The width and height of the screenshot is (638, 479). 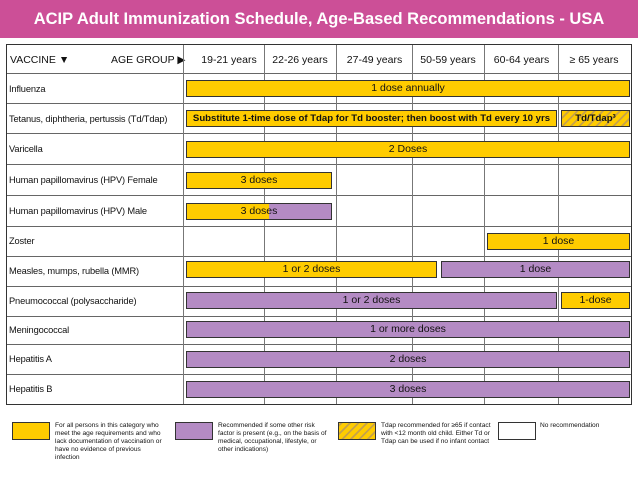 I want to click on vaccine-header: VACCINE ▼, so click(x=40, y=60).